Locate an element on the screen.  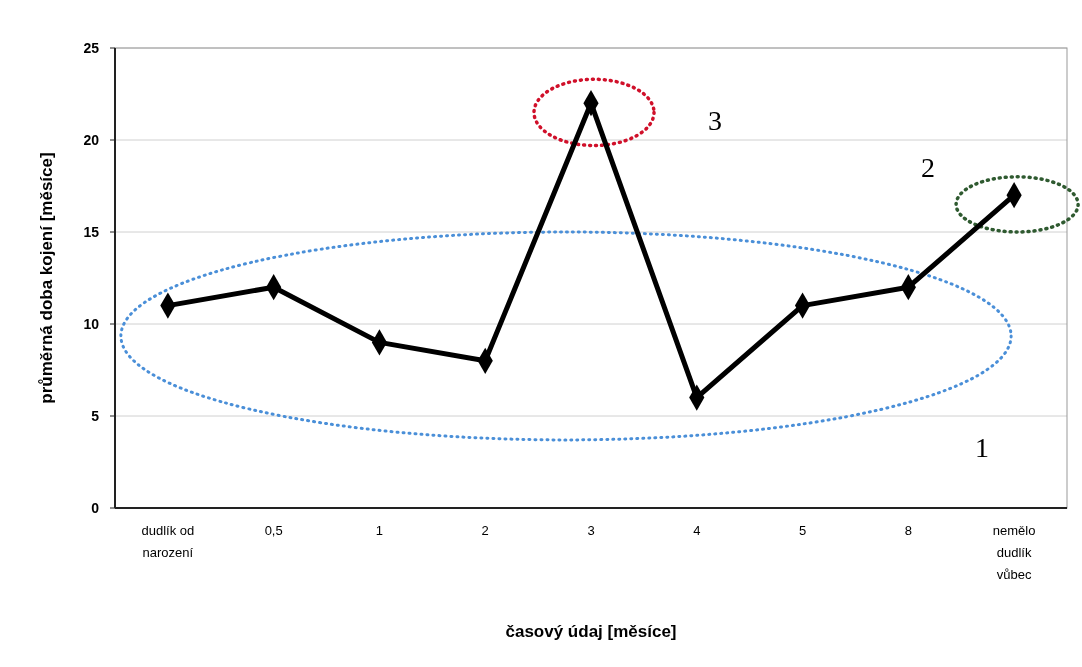
x-tick-label: 4 is located at coordinates (697, 530).